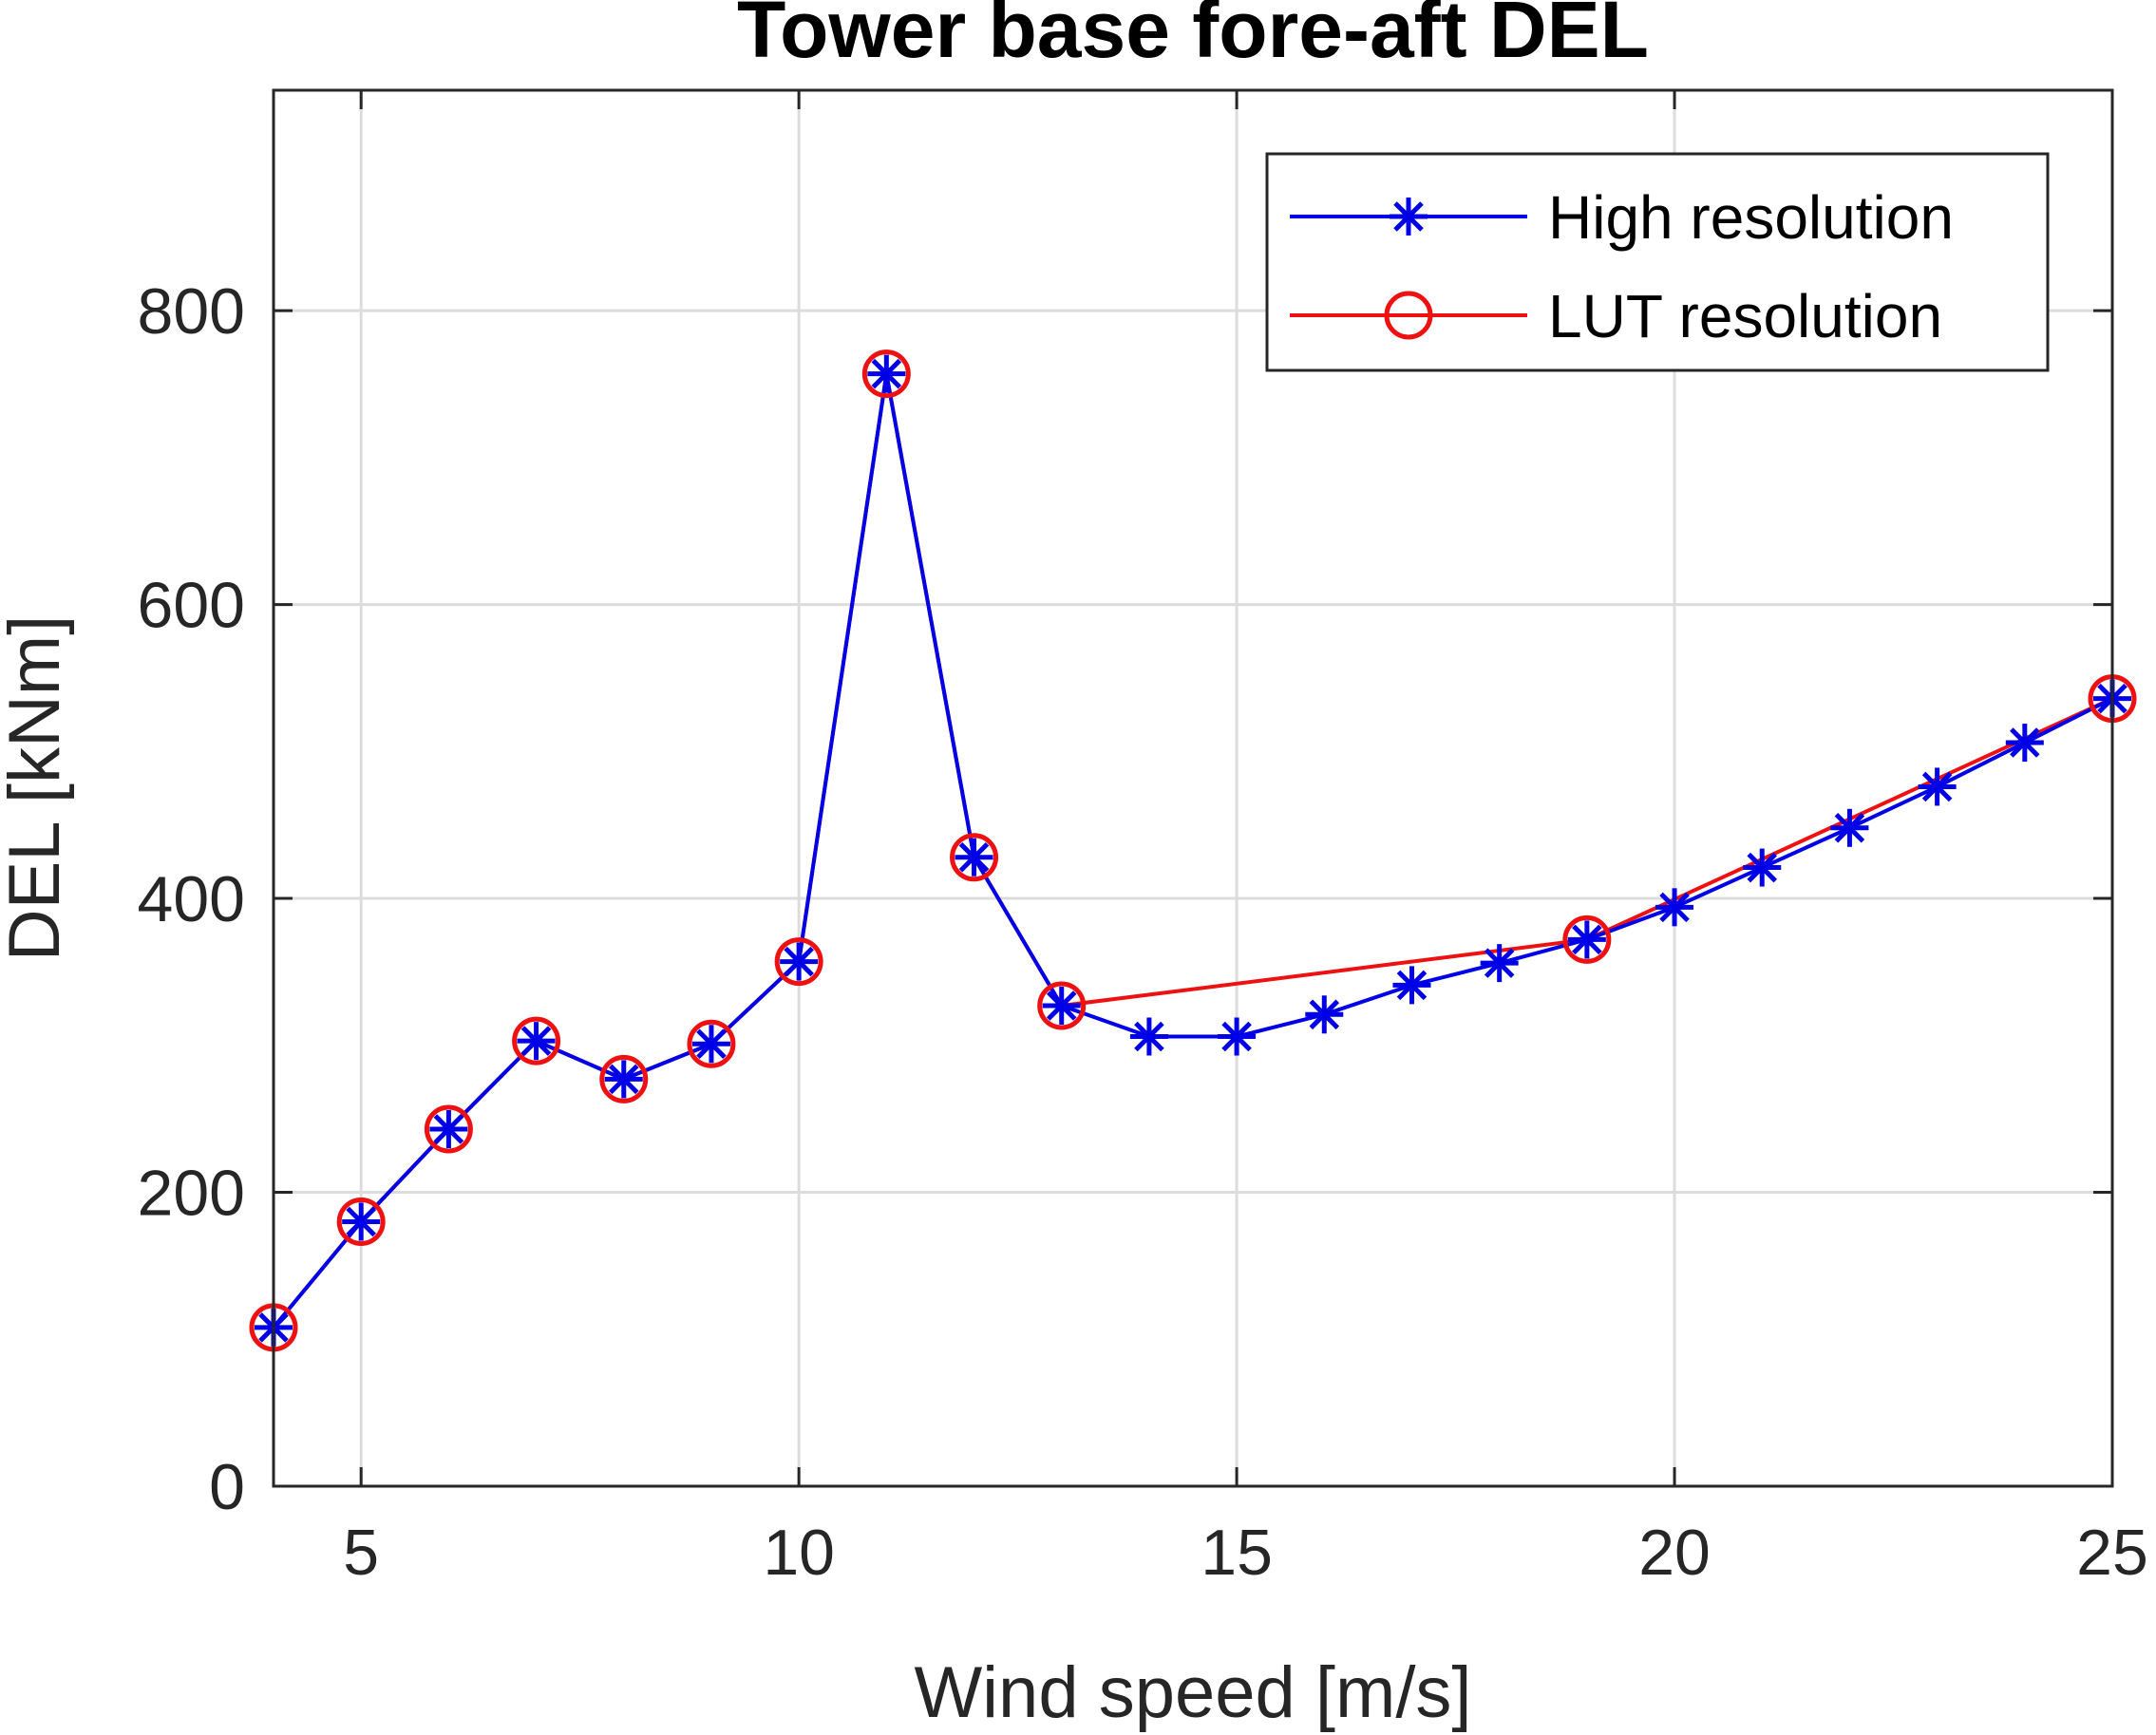  Describe the element at coordinates (361, 1553) in the screenshot. I see `x-tick-label-5: 5` at that location.